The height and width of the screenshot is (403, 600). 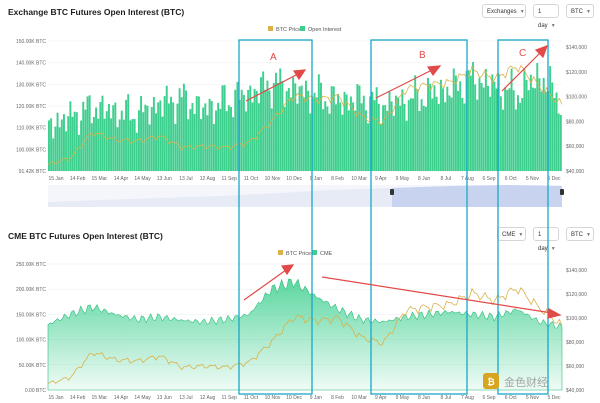 What do you see at coordinates (316, 398) in the screenshot?
I see `x-tick-label: 9 Jan` at bounding box center [316, 398].